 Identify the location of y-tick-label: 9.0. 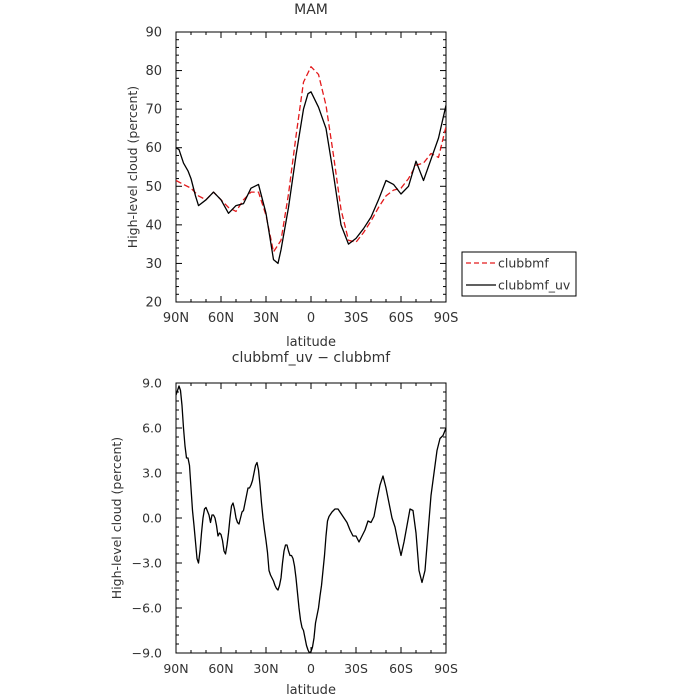
(152, 383).